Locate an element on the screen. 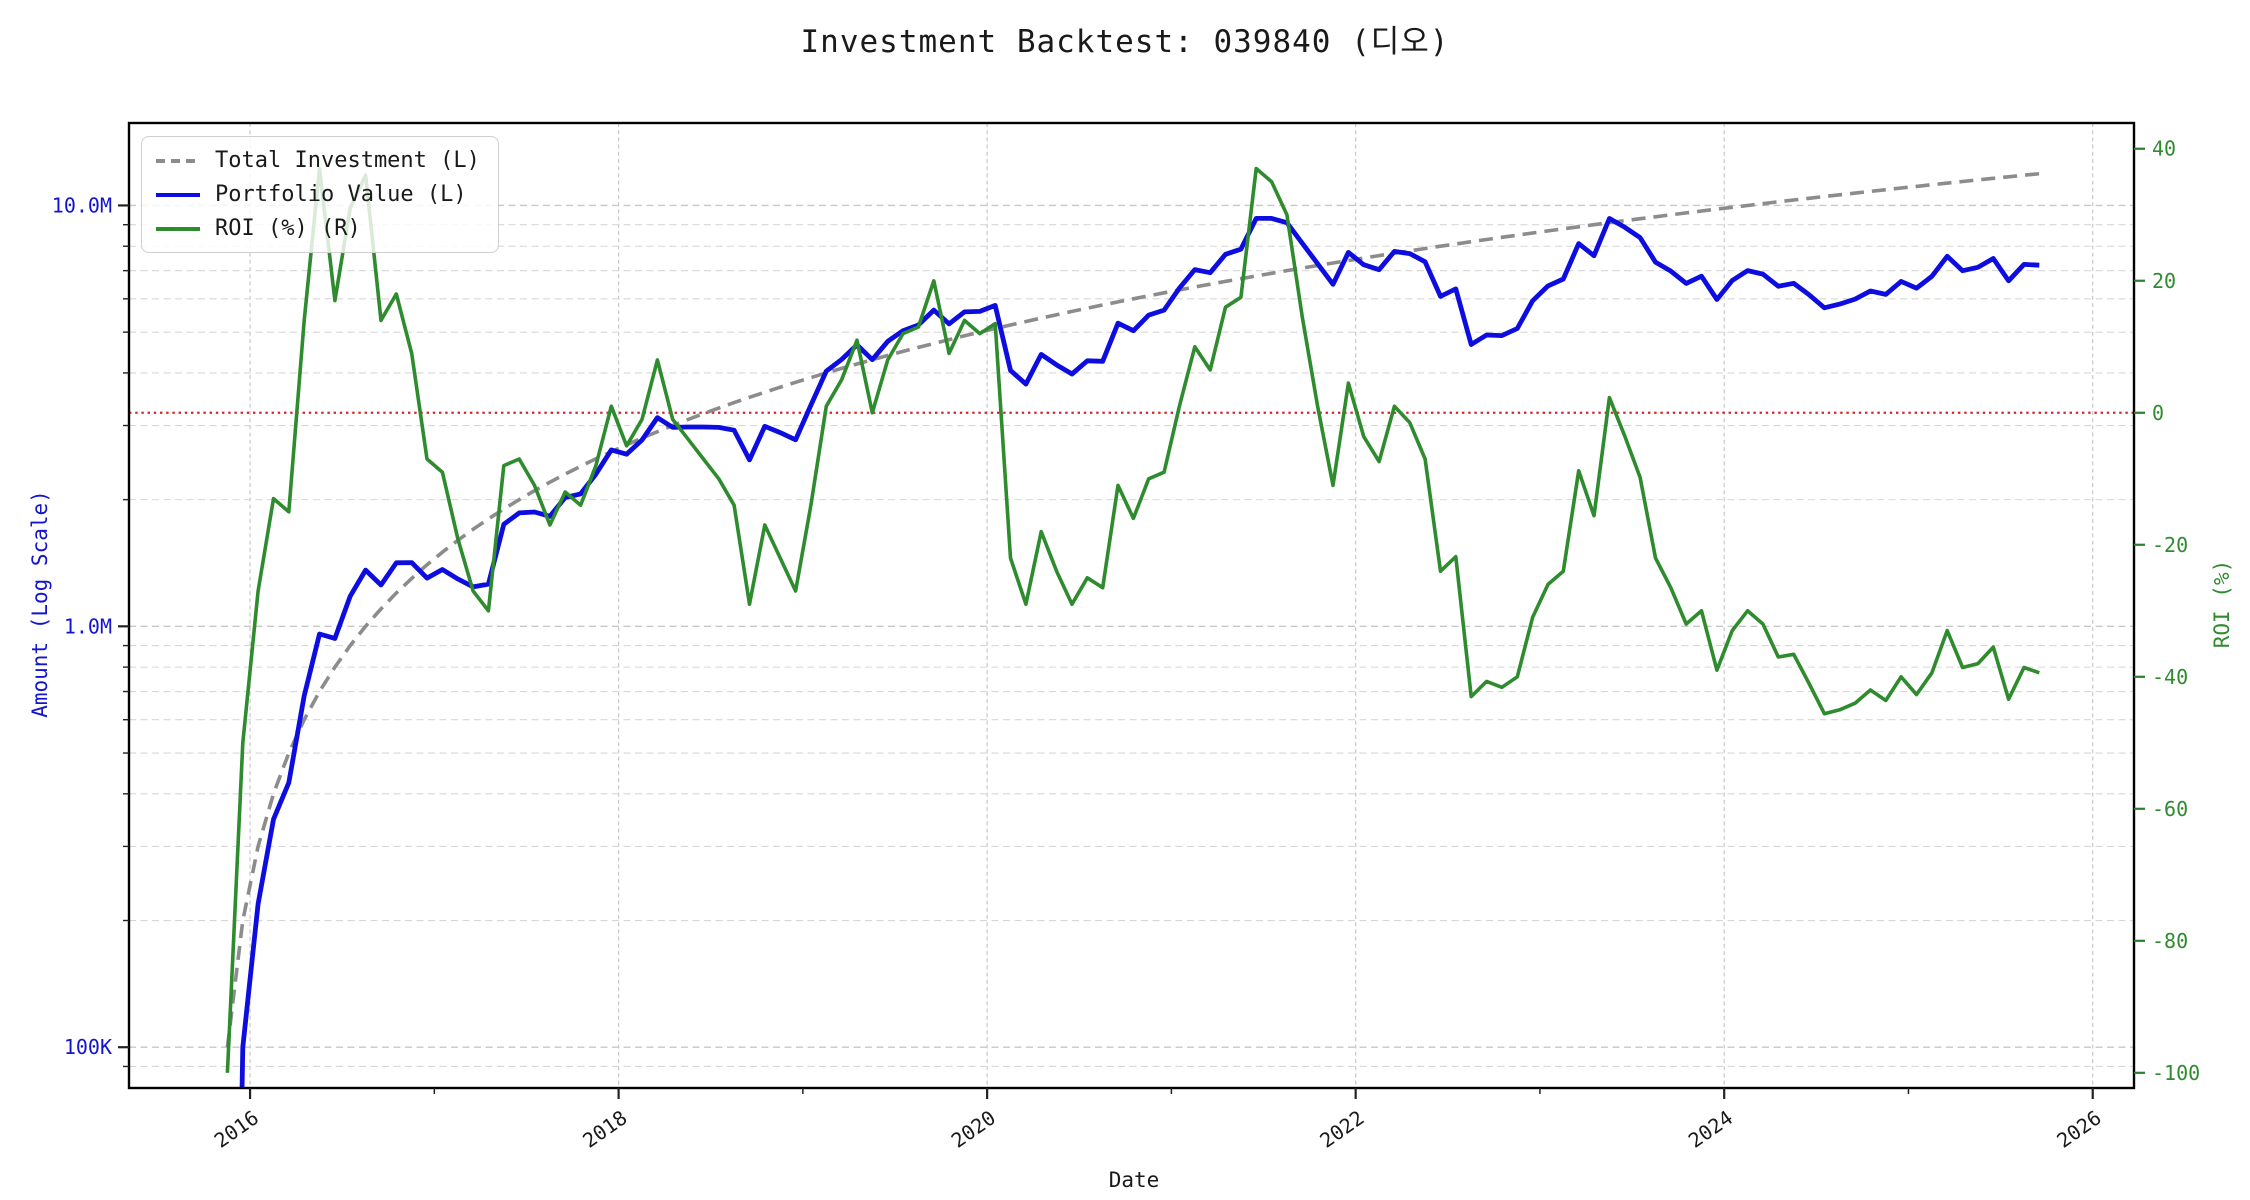  y-left-tick-label: 100K is located at coordinates (88, 1047).